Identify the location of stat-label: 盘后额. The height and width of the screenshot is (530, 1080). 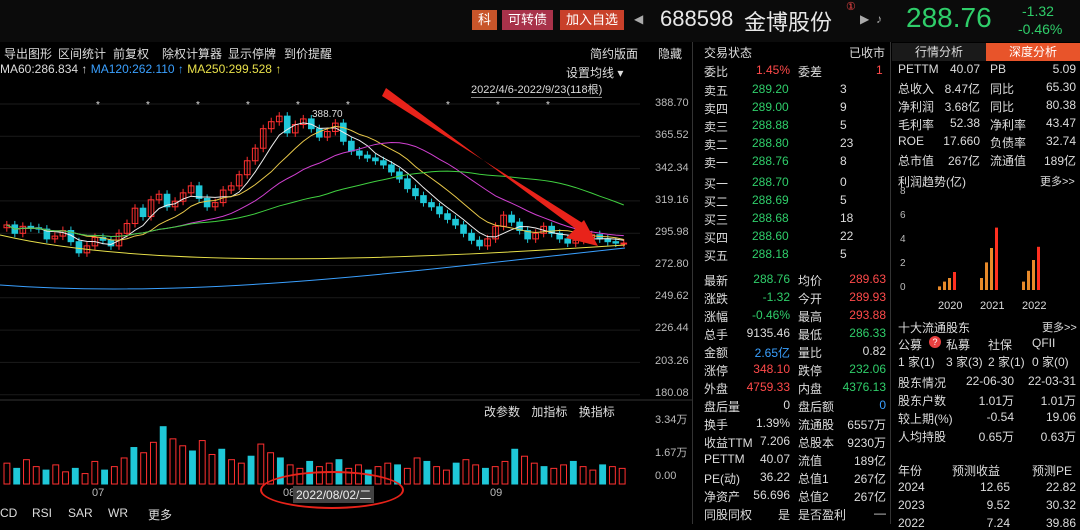
(816, 407).